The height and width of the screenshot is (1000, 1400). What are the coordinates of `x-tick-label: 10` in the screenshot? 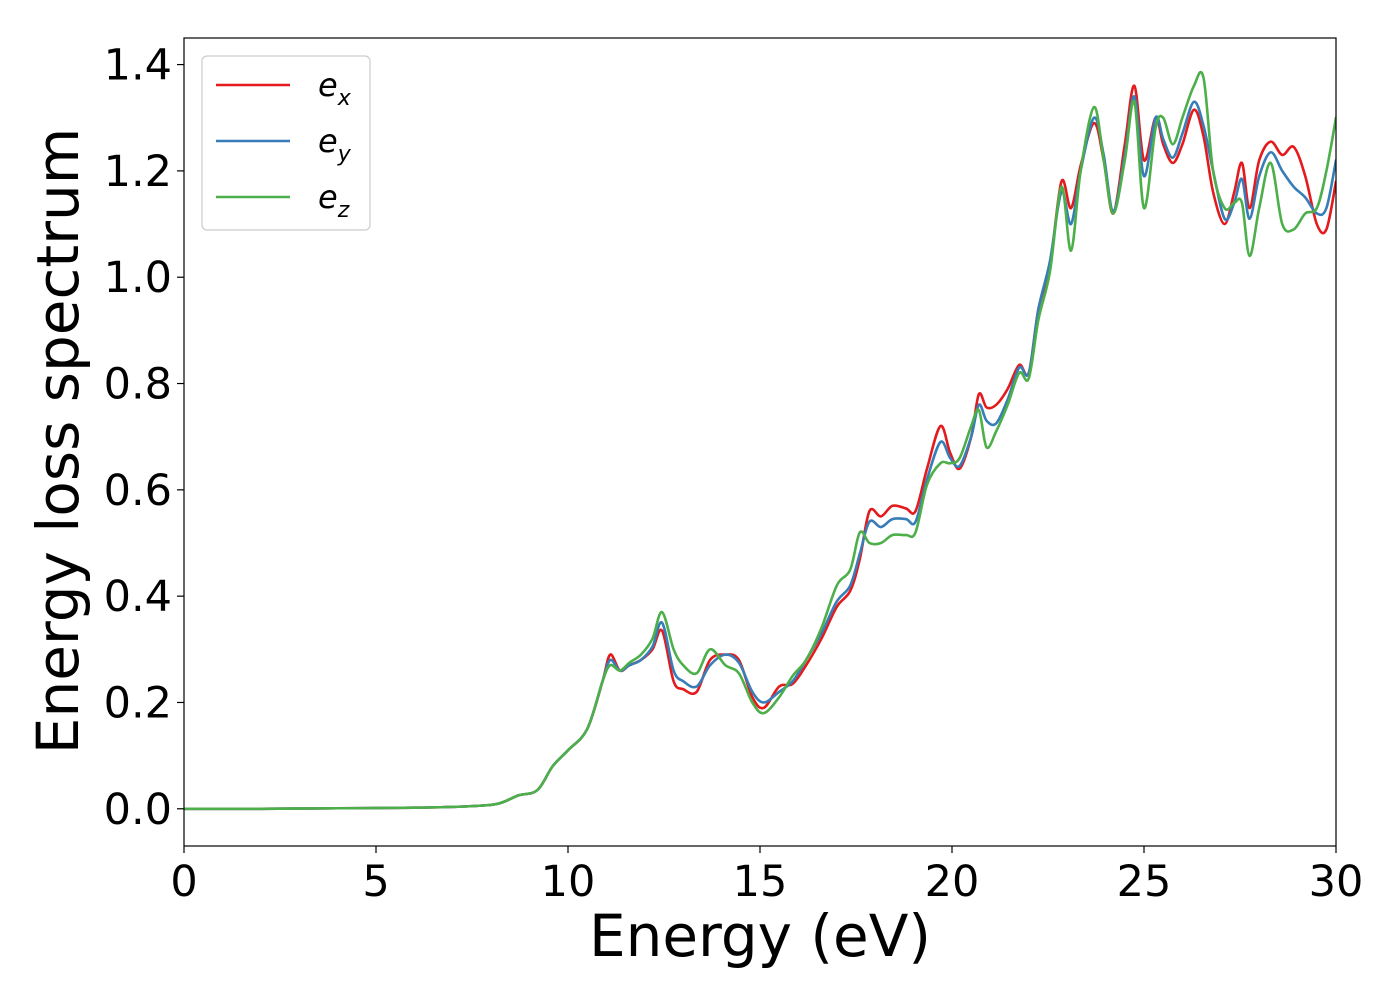 It's located at (568, 882).